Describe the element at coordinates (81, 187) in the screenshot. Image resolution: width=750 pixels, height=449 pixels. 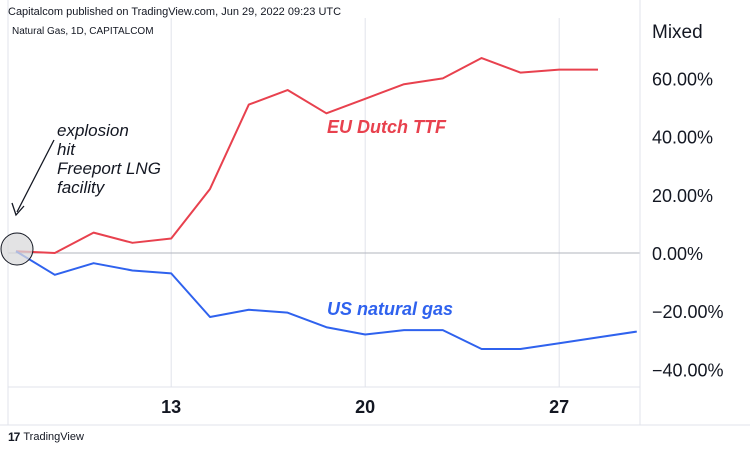
I see `annotation-text-line: facility` at that location.